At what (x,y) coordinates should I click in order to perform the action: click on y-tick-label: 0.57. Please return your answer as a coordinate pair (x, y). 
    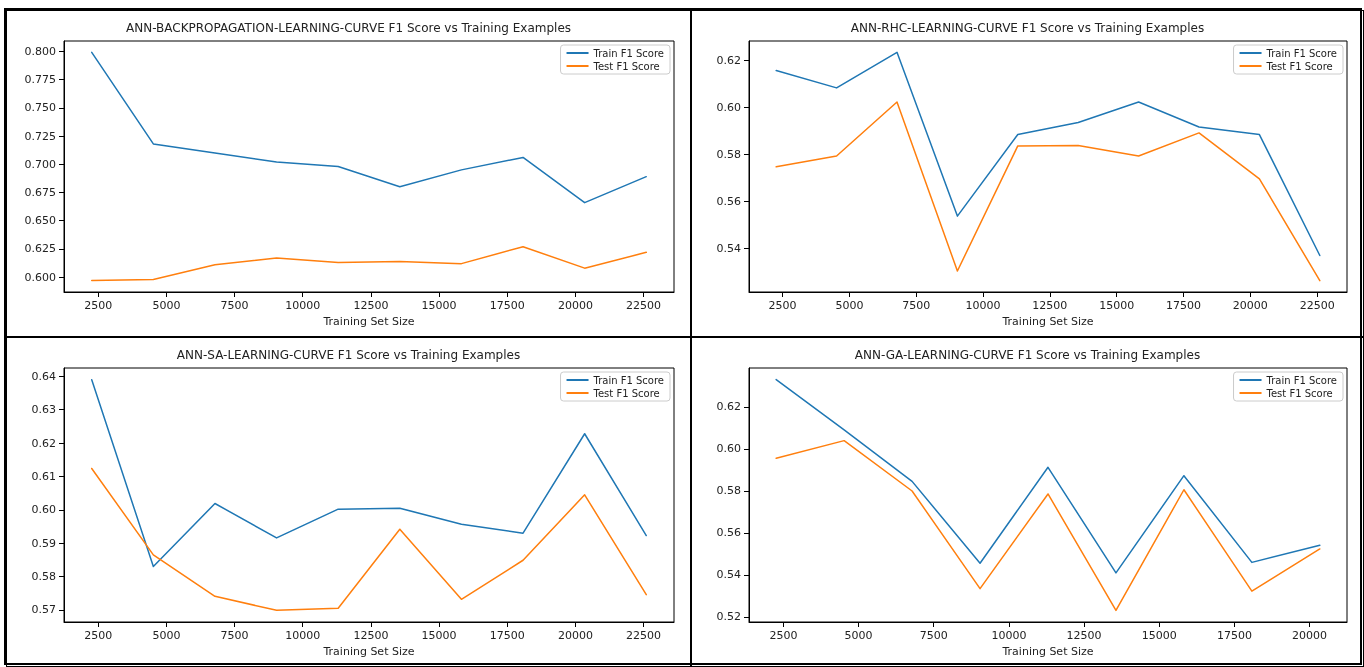
    Looking at the image, I should click on (43, 610).